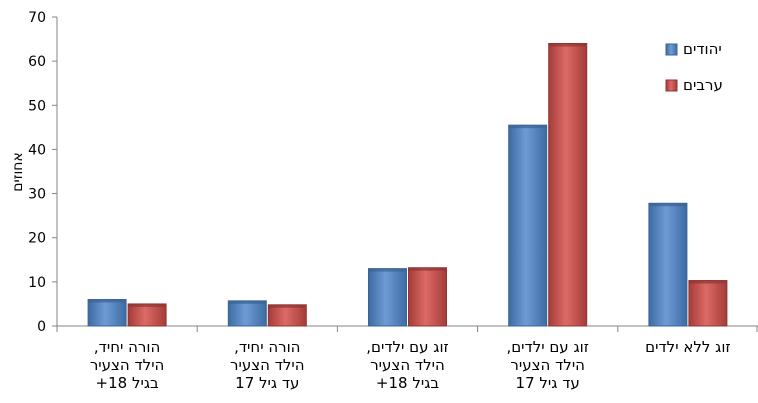  Describe the element at coordinates (37, 283) in the screenshot. I see `y-tick-label: 10` at that location.